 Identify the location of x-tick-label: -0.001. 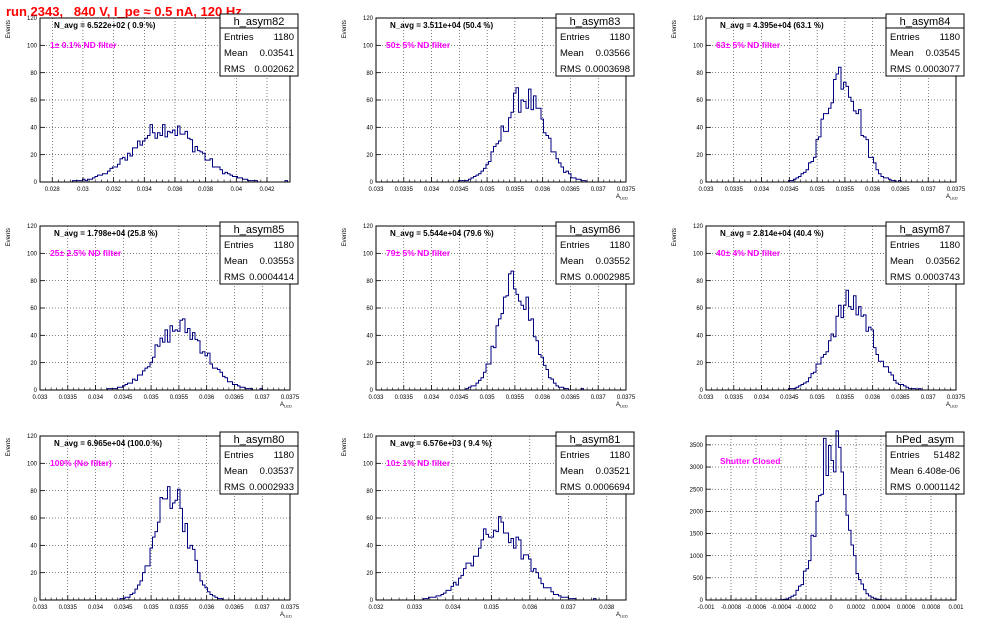
(706, 608).